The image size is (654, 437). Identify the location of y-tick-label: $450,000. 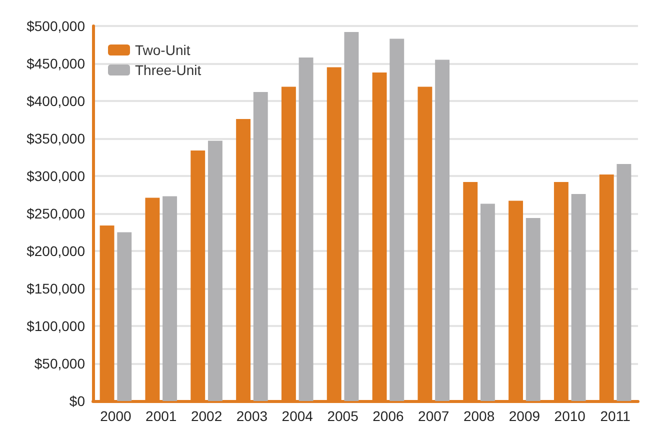
(56, 64).